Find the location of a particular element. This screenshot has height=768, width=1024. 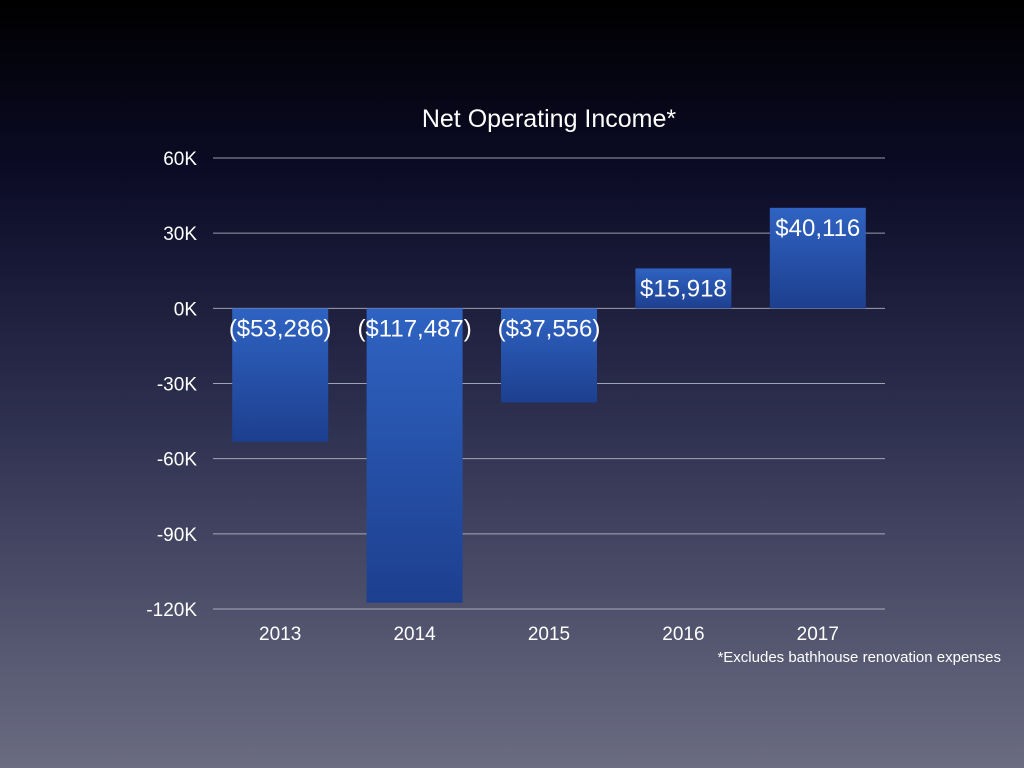

y-tick-label: -90K is located at coordinates (177, 535).